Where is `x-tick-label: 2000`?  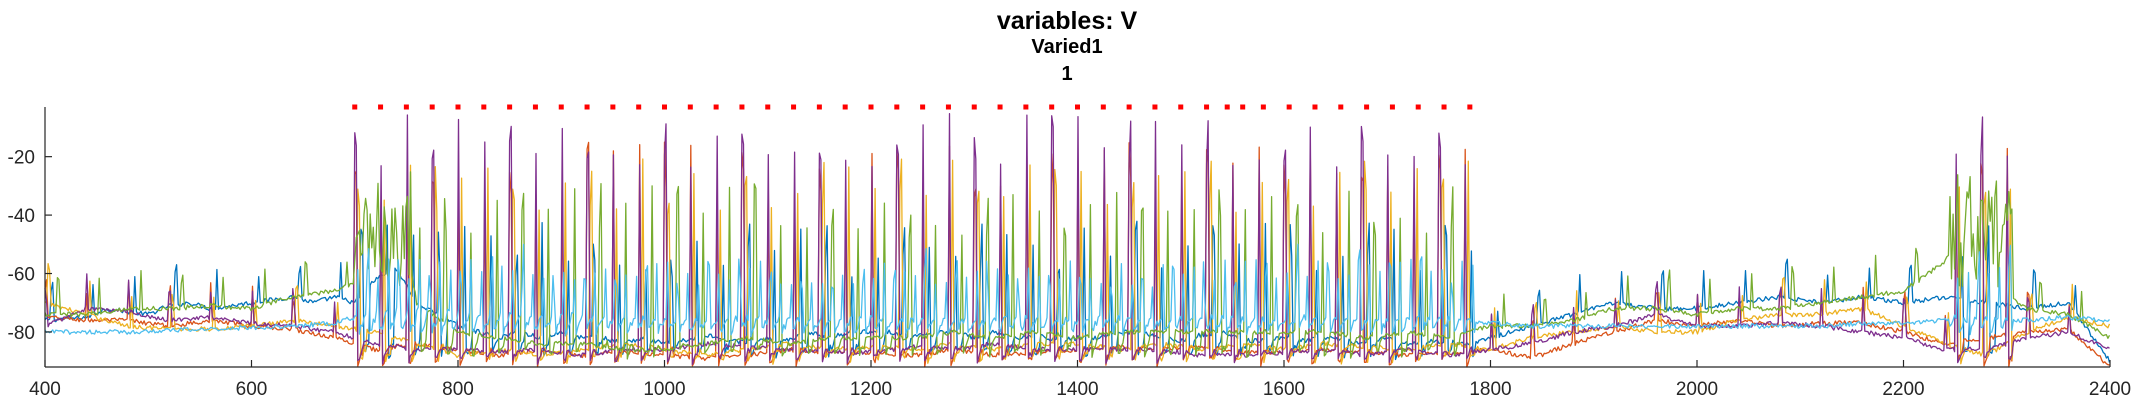 x-tick-label: 2000 is located at coordinates (1697, 389).